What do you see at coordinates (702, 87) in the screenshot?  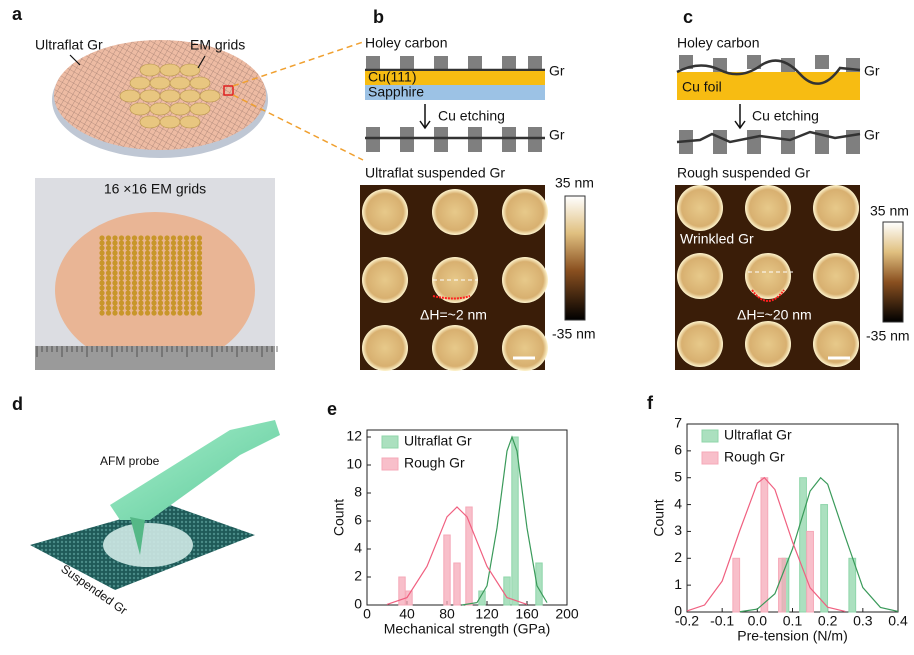 I see `layer-label: Cu foil` at bounding box center [702, 87].